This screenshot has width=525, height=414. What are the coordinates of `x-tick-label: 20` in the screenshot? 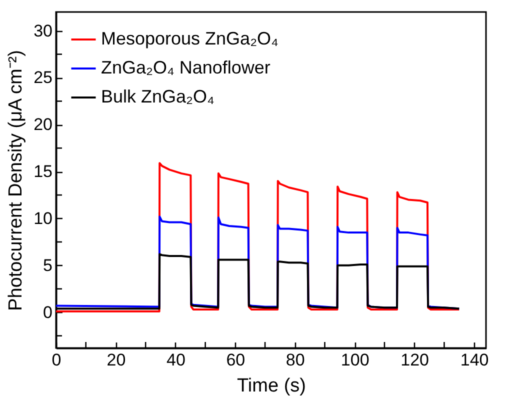 It's located at (116, 360).